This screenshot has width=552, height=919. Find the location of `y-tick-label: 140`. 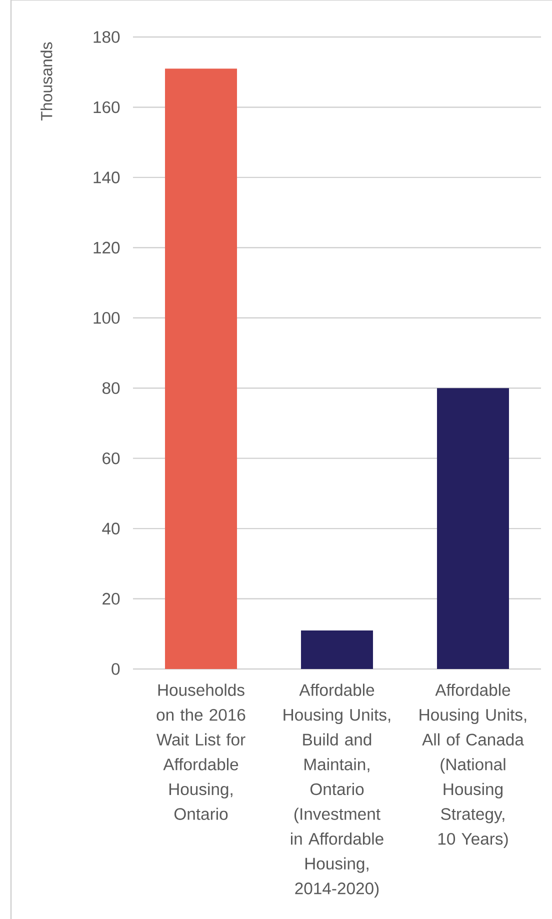

y-tick-label: 140 is located at coordinates (107, 178).